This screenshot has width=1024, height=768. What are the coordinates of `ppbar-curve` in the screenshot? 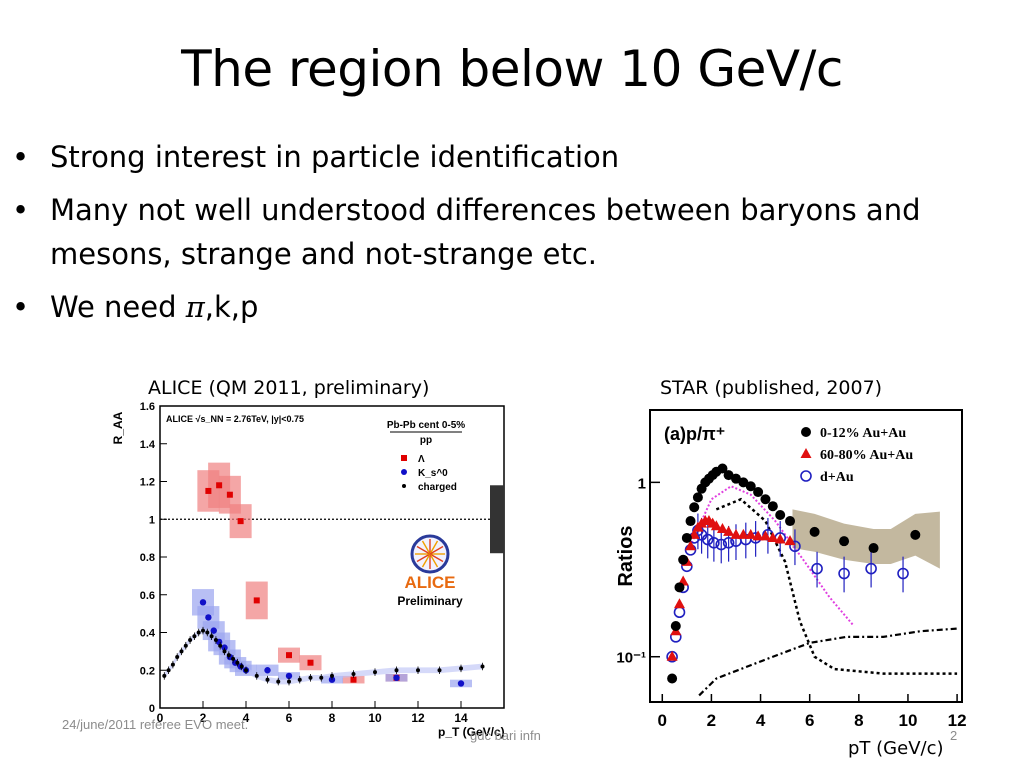 It's located at (828, 662).